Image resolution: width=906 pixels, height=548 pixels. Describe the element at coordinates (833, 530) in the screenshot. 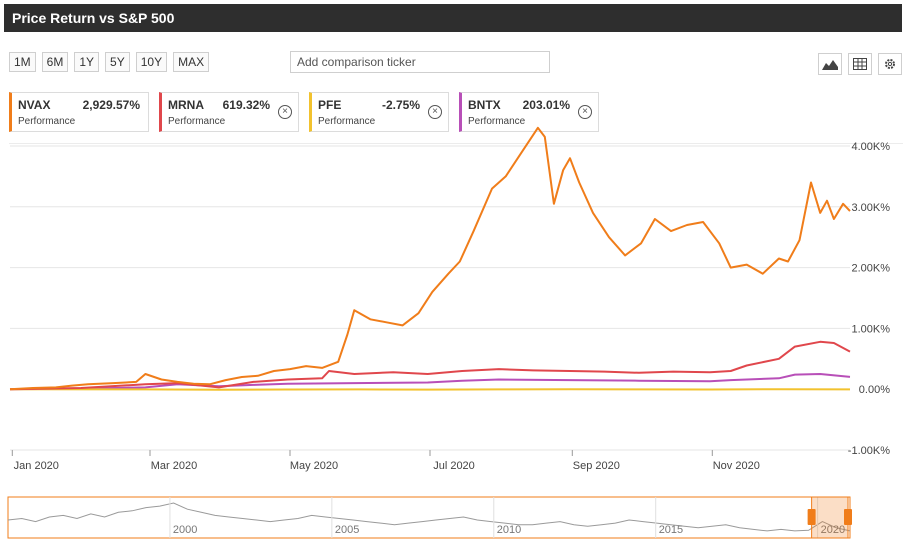

I see `navigator-year-label: 2020` at that location.